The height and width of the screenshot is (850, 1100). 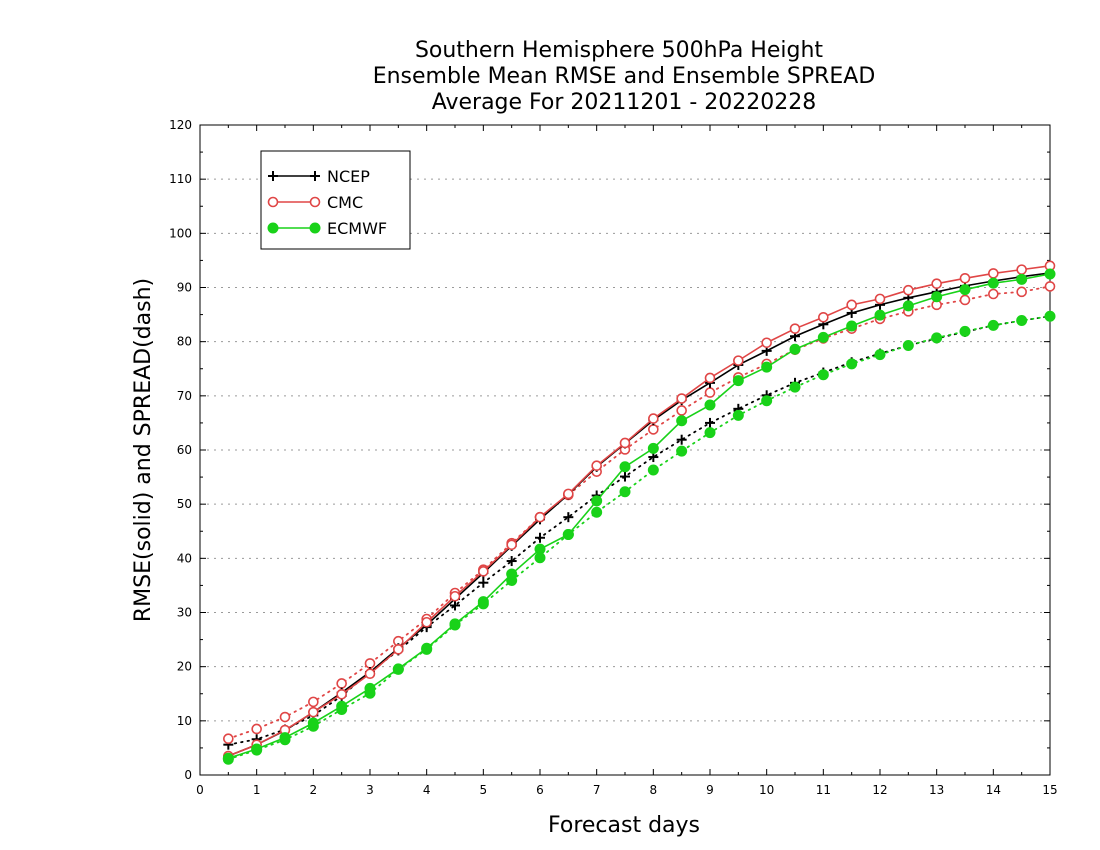 What do you see at coordinates (936, 790) in the screenshot?
I see `x-tick-label: 13` at bounding box center [936, 790].